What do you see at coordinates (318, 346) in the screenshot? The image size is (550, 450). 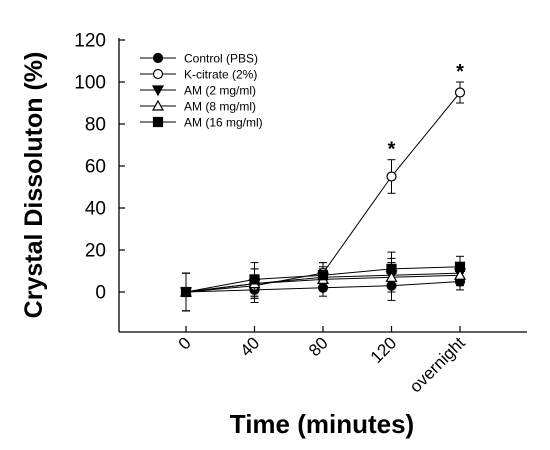 I see `x-tick-label: 80` at bounding box center [318, 346].